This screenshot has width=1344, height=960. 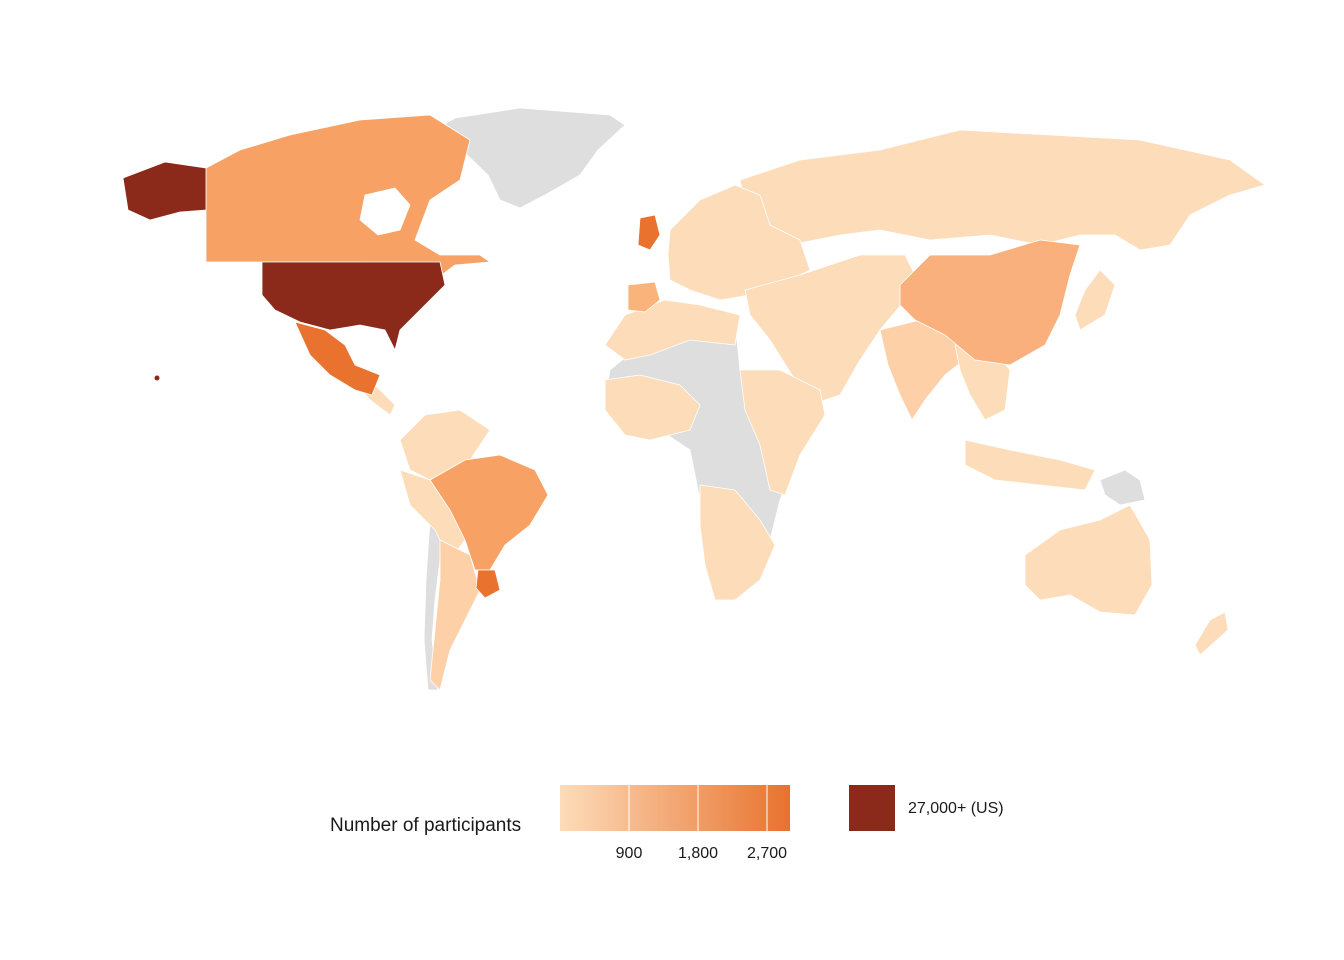 What do you see at coordinates (337, 358) in the screenshot?
I see `region-mexico` at bounding box center [337, 358].